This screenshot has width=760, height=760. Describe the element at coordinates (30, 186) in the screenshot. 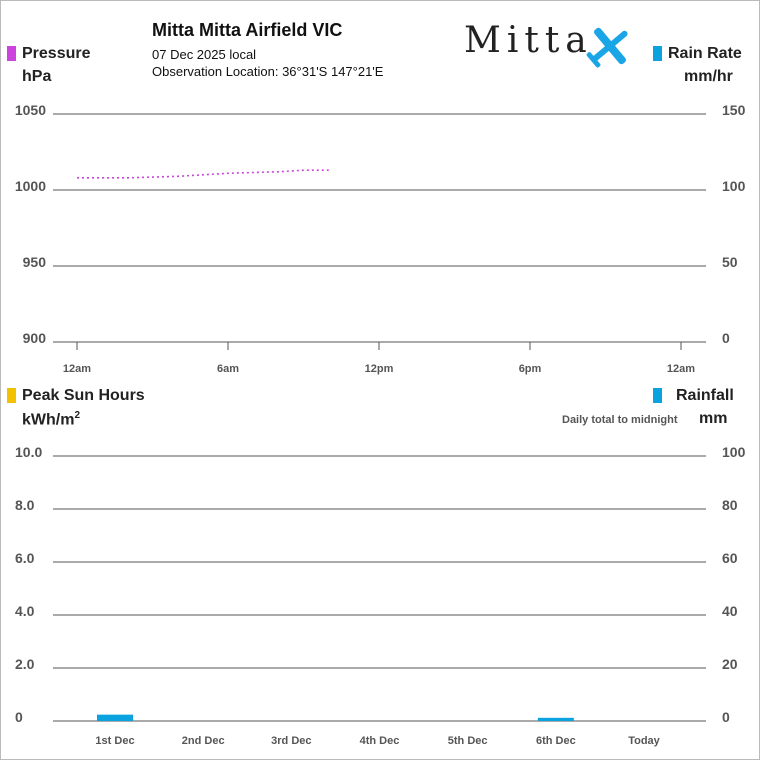

I see `pressure-tick-label: 1000` at that location.